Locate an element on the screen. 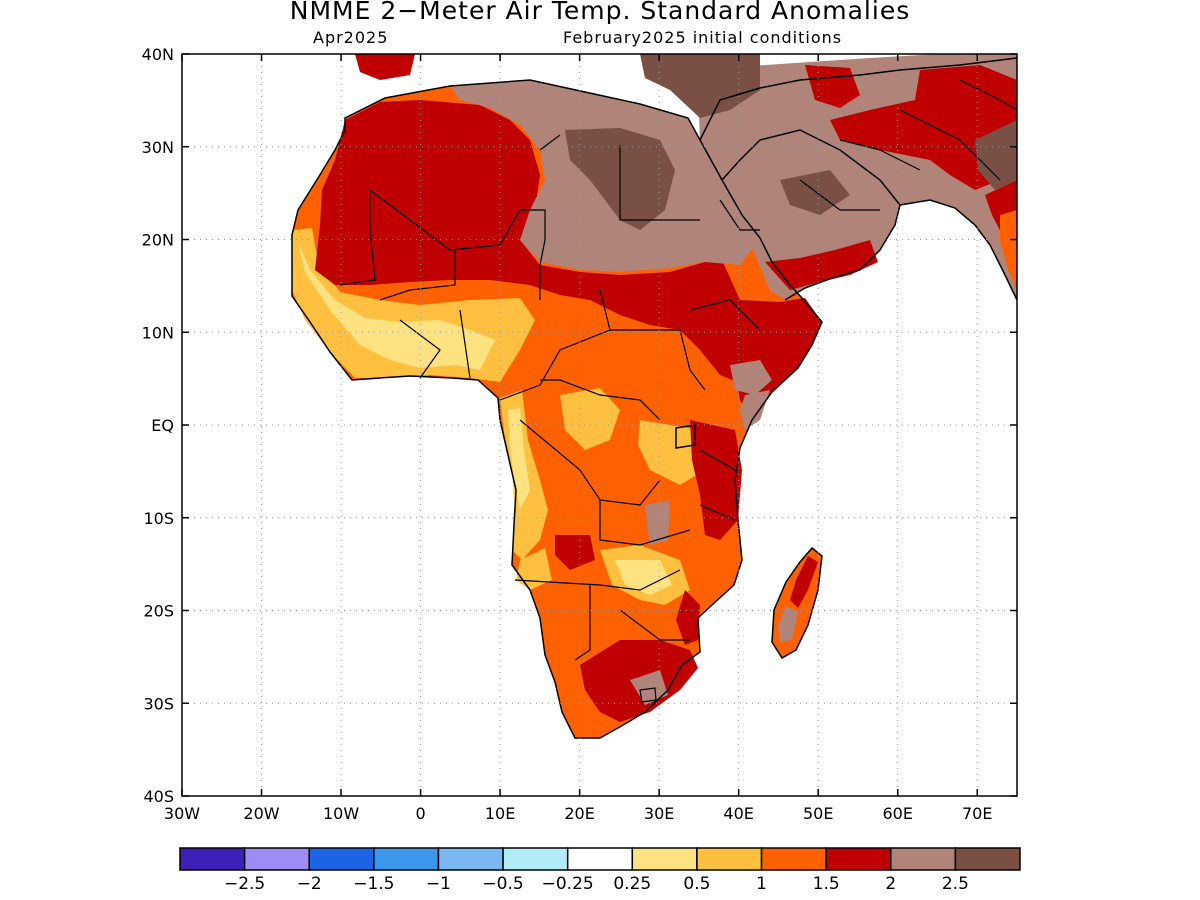 The image size is (1200, 900). x-tick-label: 20E is located at coordinates (579, 813).